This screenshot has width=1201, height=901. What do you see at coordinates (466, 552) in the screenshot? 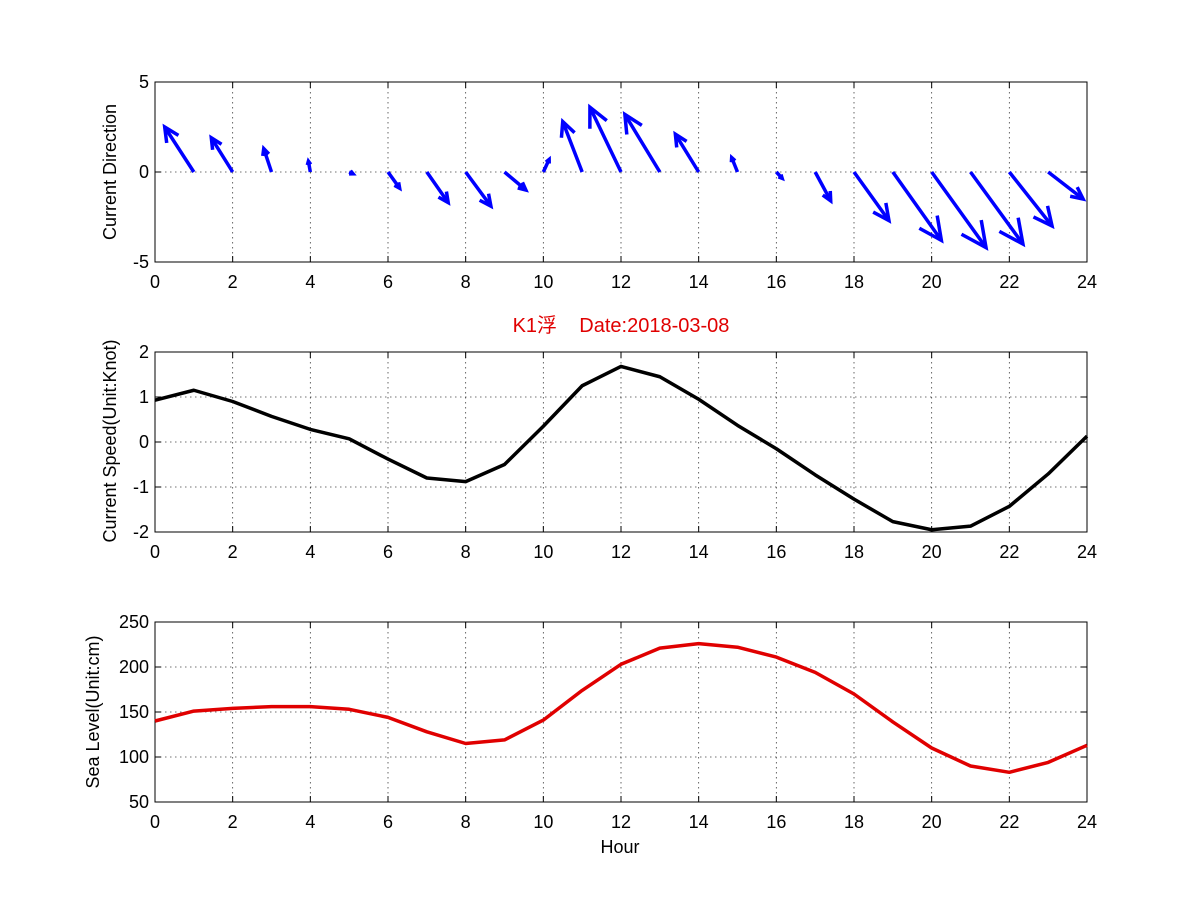
I see `current-speed-xtick-label: 8` at bounding box center [466, 552].